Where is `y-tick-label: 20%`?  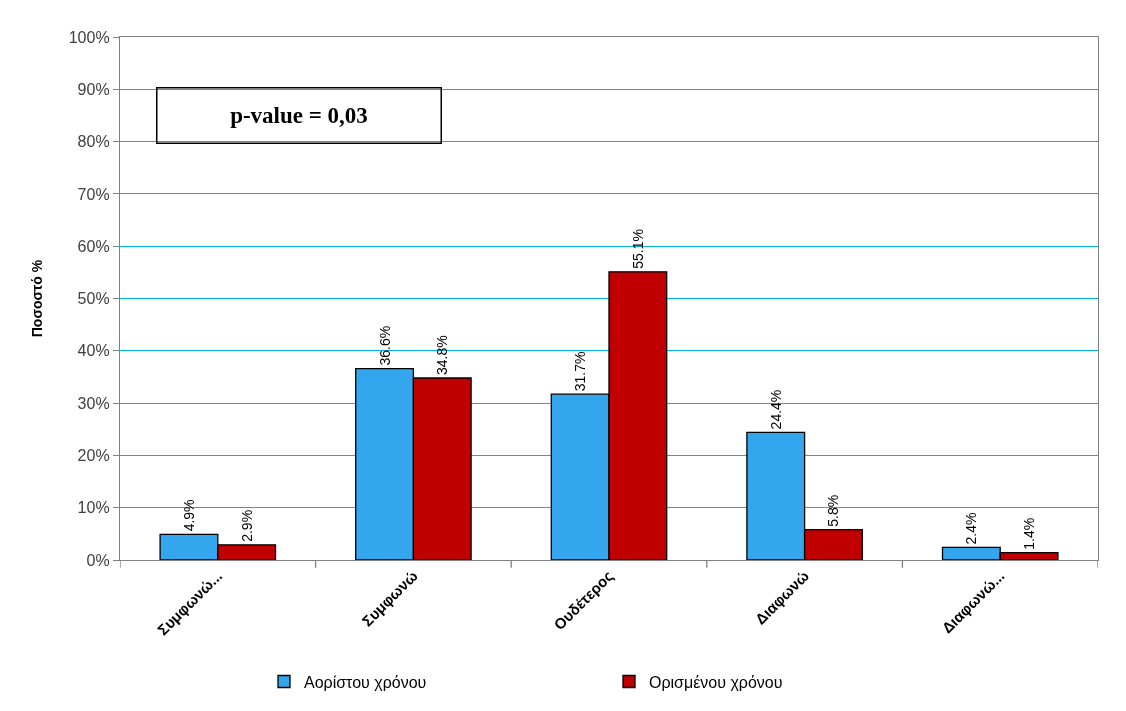
y-tick-label: 20% is located at coordinates (93, 455).